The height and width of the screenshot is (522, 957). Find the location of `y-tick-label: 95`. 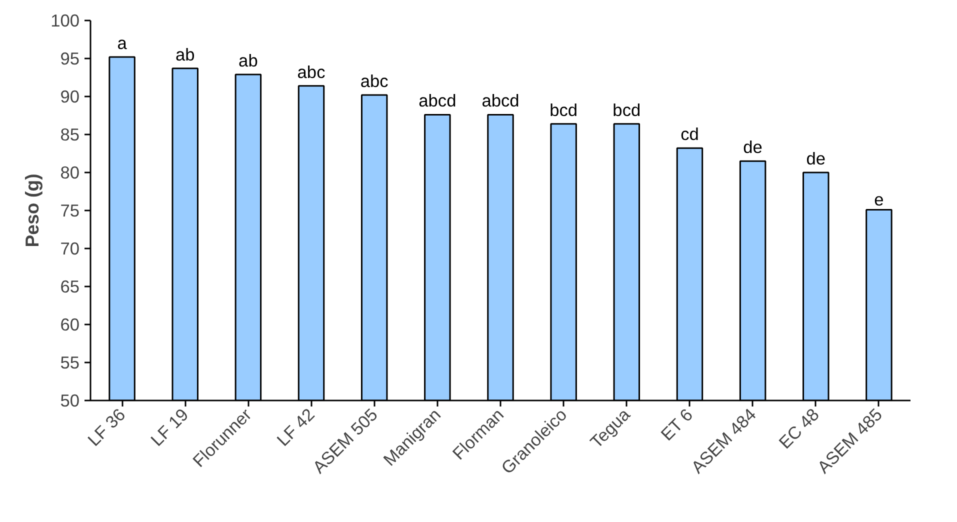

y-tick-label: 95 is located at coordinates (70, 58).